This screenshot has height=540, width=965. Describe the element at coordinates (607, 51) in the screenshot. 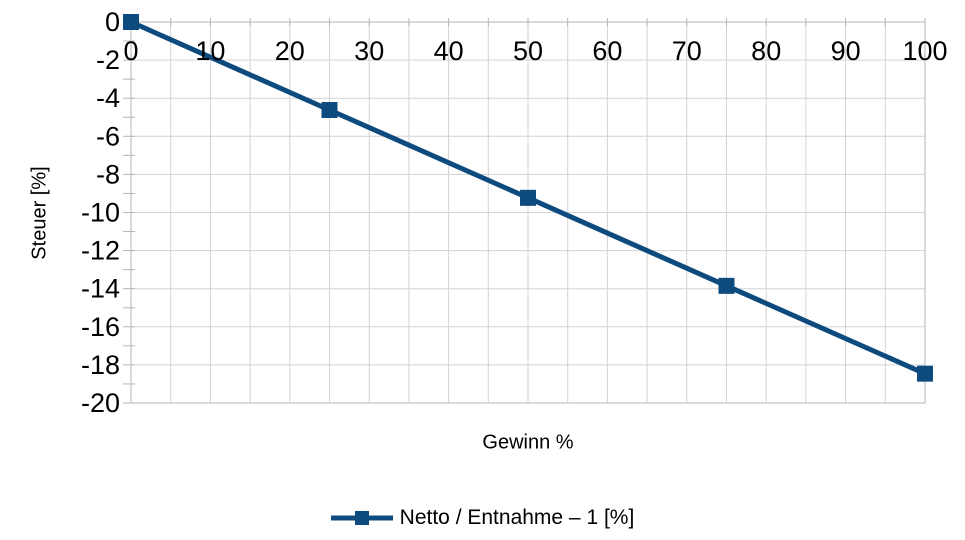

I see `x-tick-label: 60` at that location.